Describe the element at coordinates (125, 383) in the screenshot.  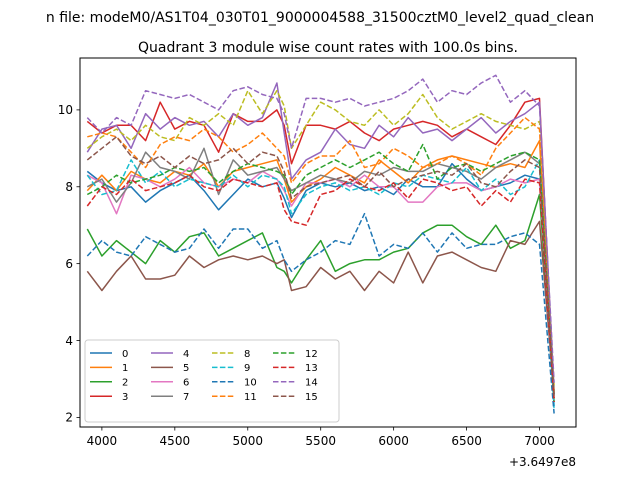
I see `legend-label: 2` at that location.